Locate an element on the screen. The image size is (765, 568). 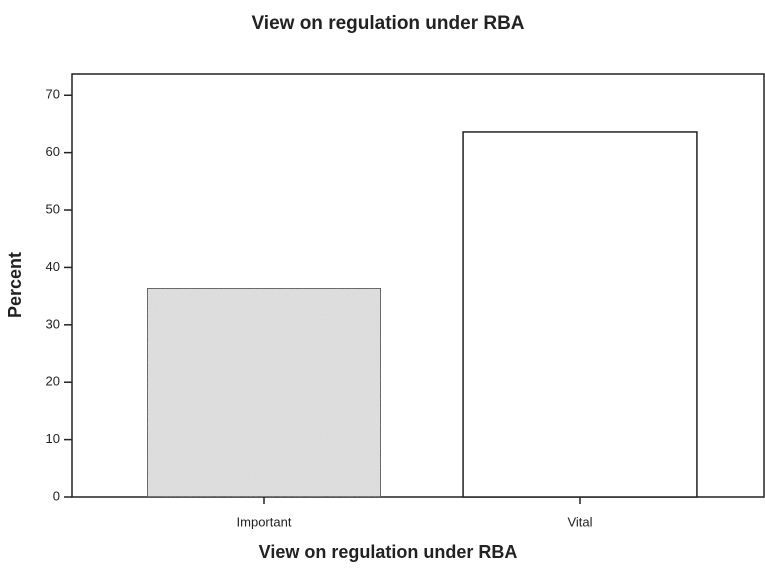
y-tick-label: 50 is located at coordinates (53, 208).